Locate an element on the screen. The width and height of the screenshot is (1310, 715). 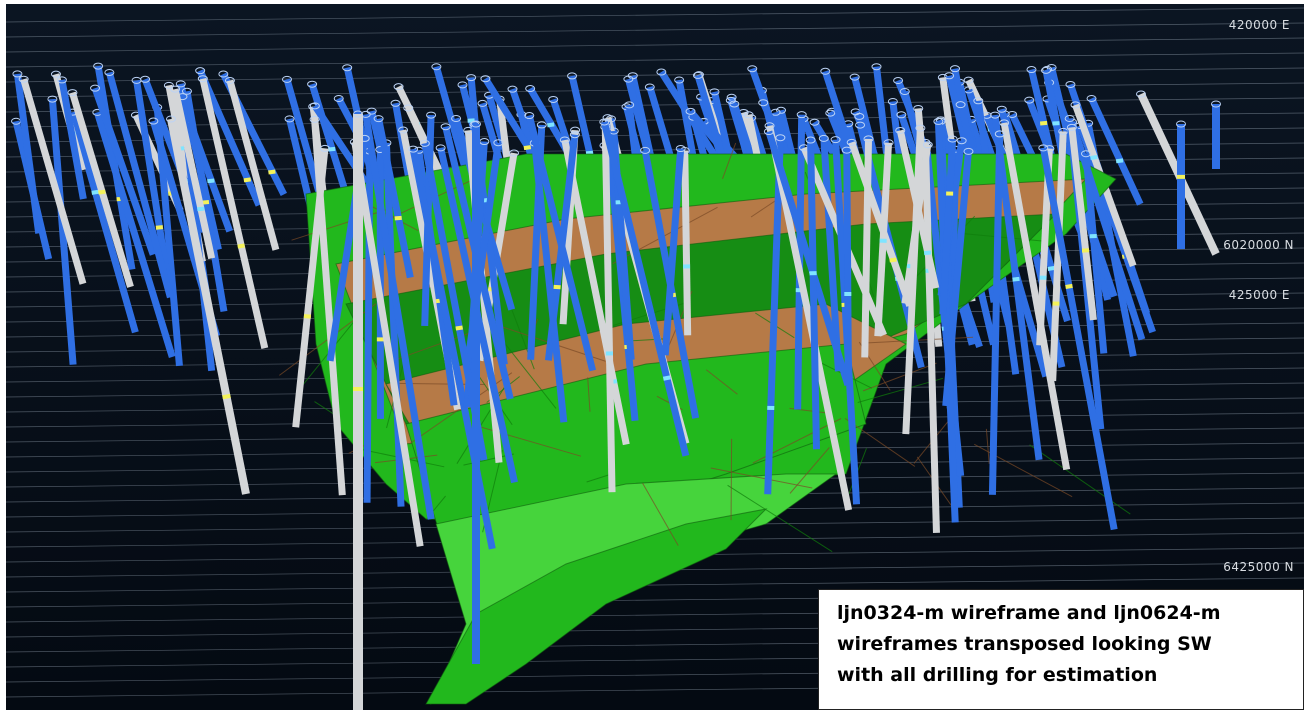
easting-label-top: 420000 E is located at coordinates (1259, 25).